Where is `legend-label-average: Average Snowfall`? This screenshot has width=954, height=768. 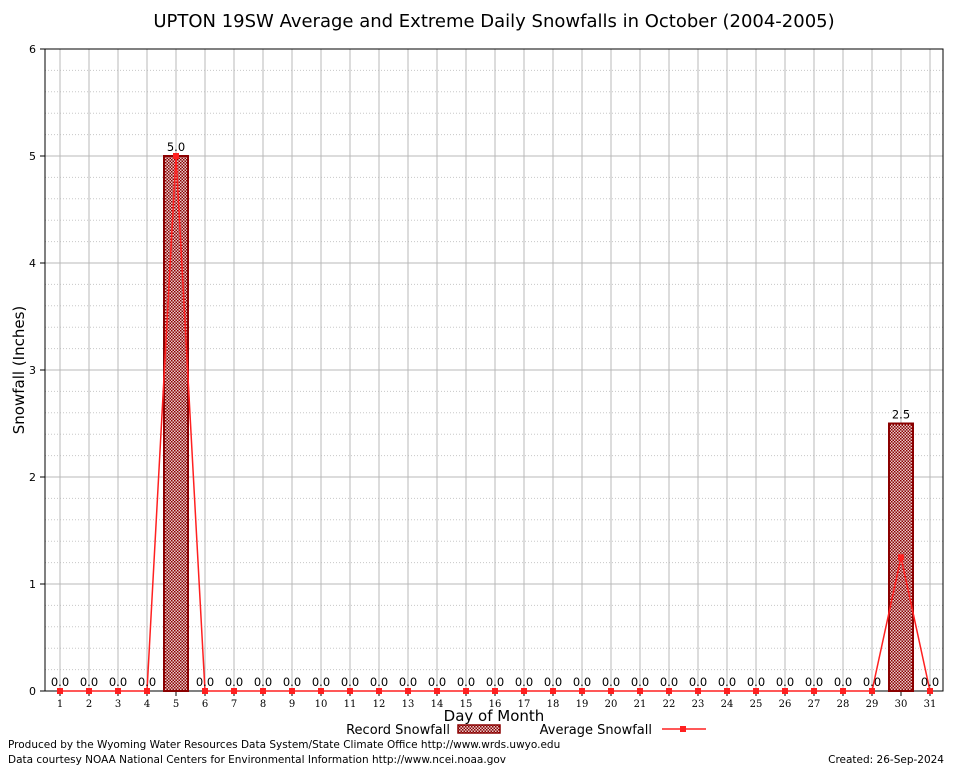 legend-label-average: Average Snowfall is located at coordinates (596, 730).